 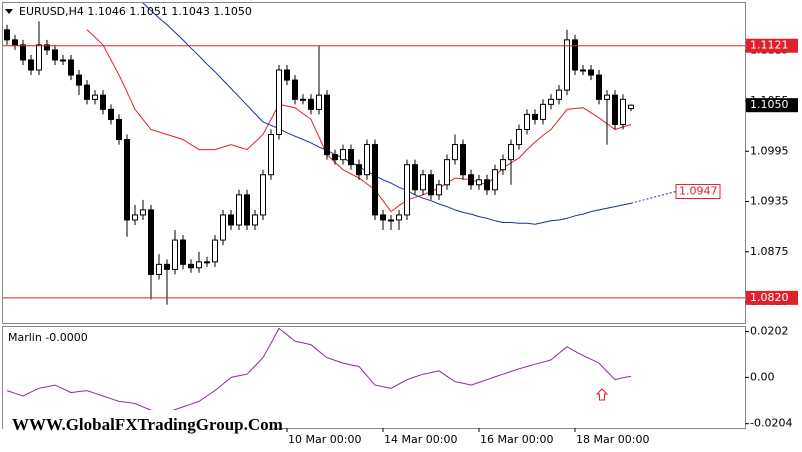 What do you see at coordinates (48, 337) in the screenshot?
I see `indicator-title: Marlin -0.0000` at bounding box center [48, 337].